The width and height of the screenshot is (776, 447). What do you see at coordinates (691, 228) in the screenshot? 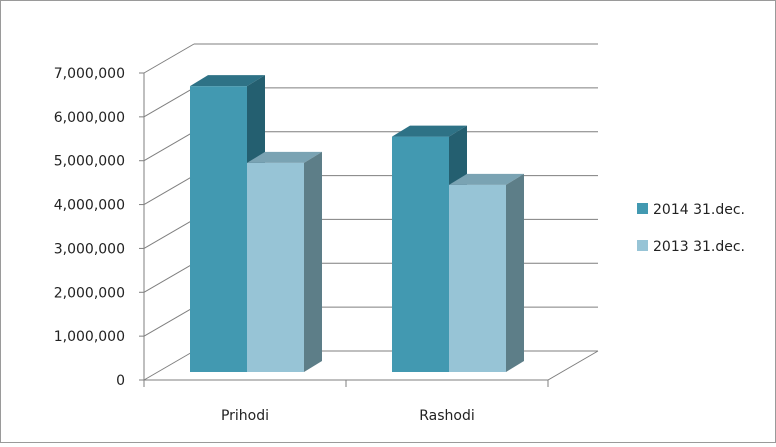
I see `legend: 2014 31.dec. 2013 31.dec.` at bounding box center [691, 228].